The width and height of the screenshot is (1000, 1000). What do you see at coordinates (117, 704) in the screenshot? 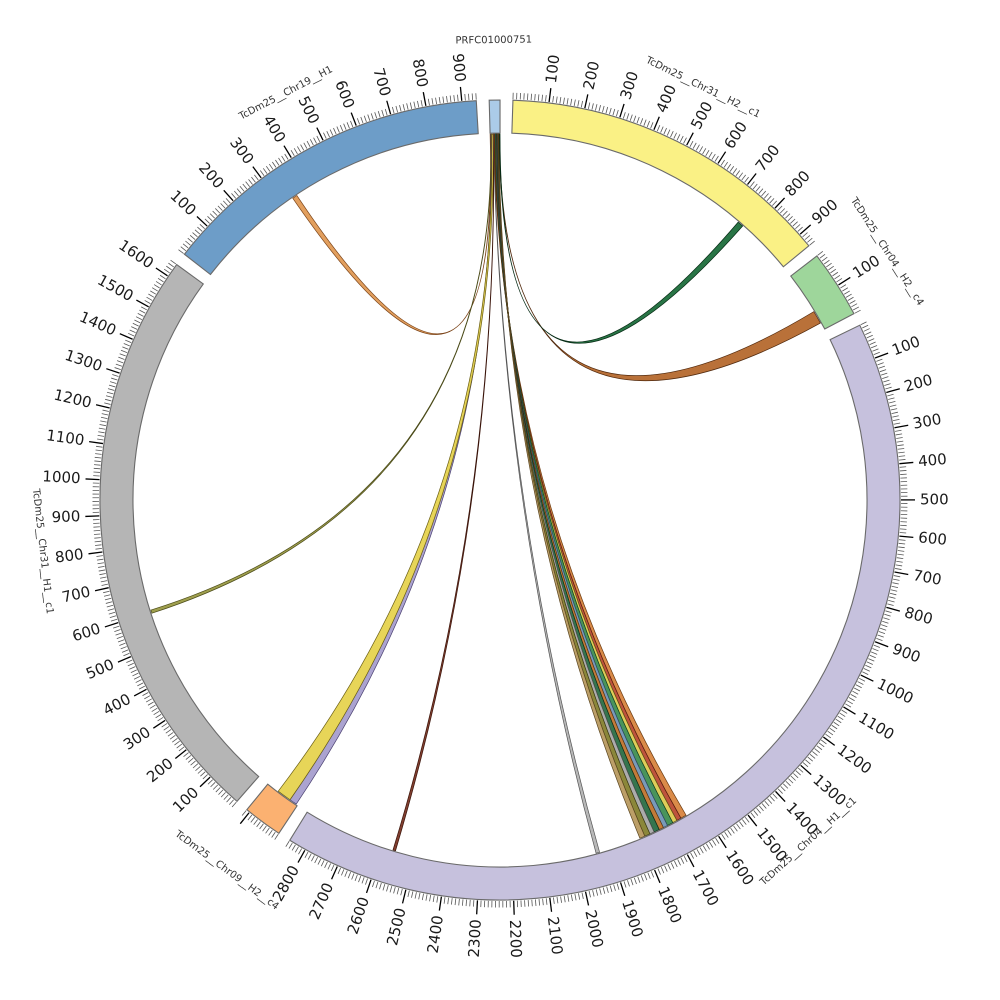
I see `tick-label-TcDm25__Chr31__H1__c1-400: 400` at bounding box center [117, 704].